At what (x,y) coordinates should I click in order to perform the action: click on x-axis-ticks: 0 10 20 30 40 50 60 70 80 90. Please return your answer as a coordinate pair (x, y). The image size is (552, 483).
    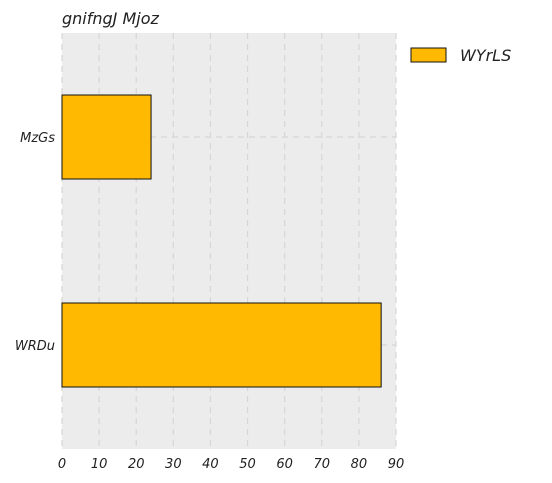
    Looking at the image, I should click on (231, 464).